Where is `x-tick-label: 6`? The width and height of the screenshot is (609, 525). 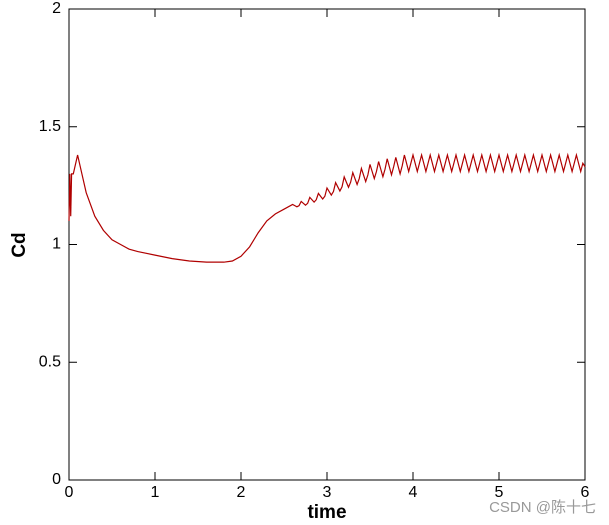
x-tick-label: 6 is located at coordinates (585, 492).